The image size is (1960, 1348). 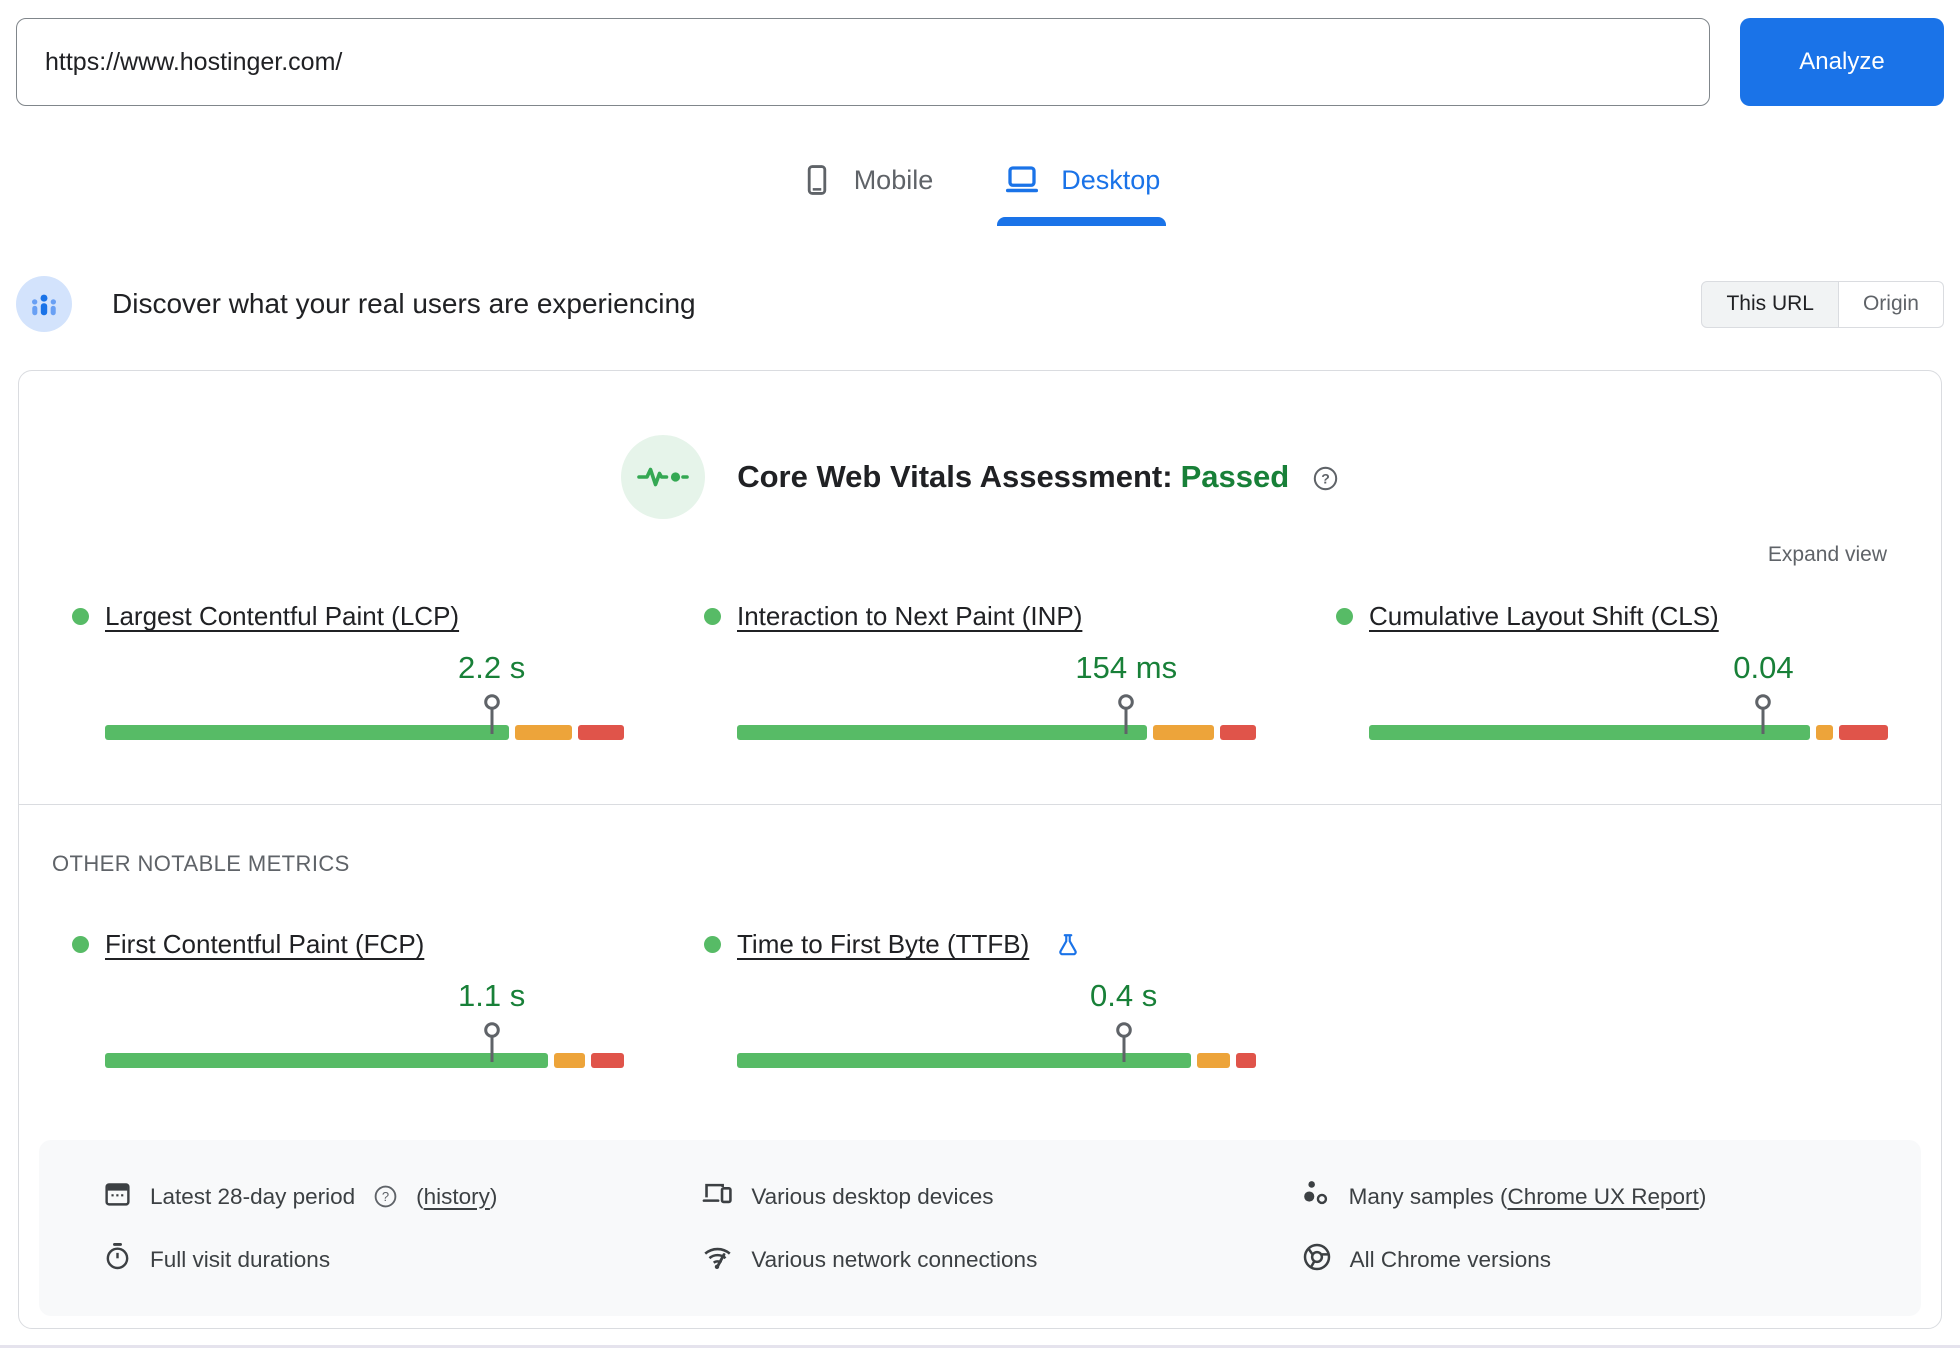 What do you see at coordinates (1601, 1259) in the screenshot?
I see `chrome-versions-info: All Chrome versions` at bounding box center [1601, 1259].